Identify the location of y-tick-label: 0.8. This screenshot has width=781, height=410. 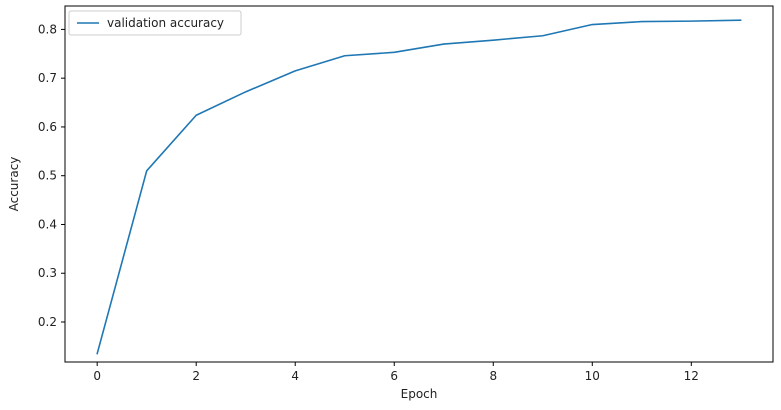
(47, 29).